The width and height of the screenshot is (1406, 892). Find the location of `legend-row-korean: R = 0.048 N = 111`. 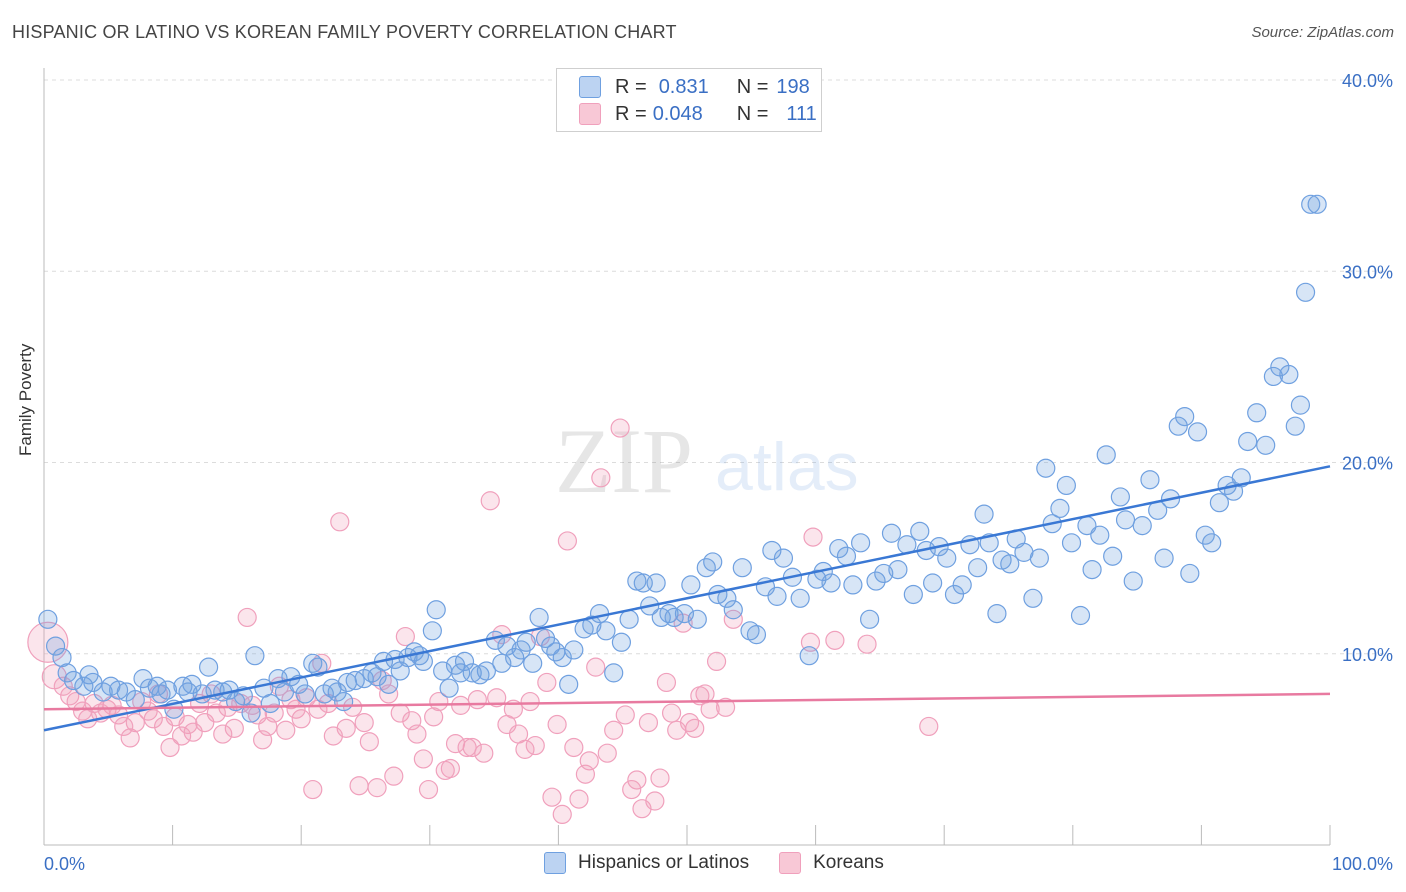

legend-row-korean: R = 0.048 N = 111 is located at coordinates (698, 114).